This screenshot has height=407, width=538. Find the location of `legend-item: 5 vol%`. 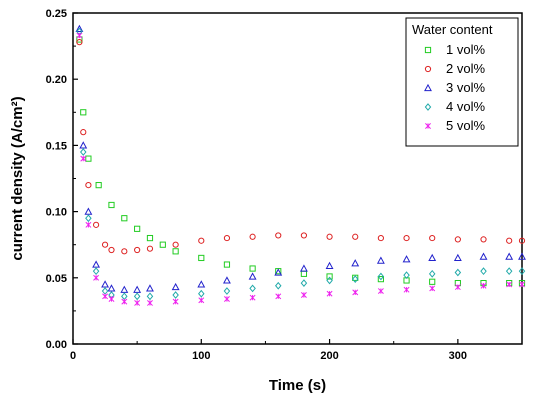

legend-item: 5 vol% is located at coordinates (455, 125).